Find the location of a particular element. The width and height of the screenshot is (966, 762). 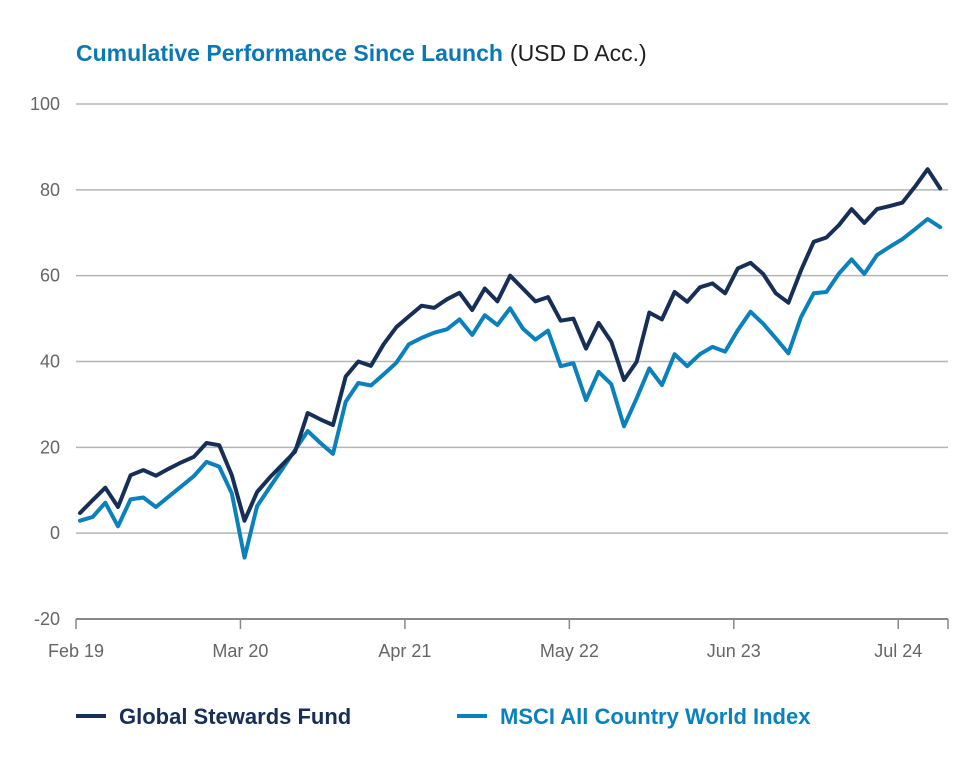

y-axis-ticks: 100 80 60 40 20 0 -20 is located at coordinates (45, 361).